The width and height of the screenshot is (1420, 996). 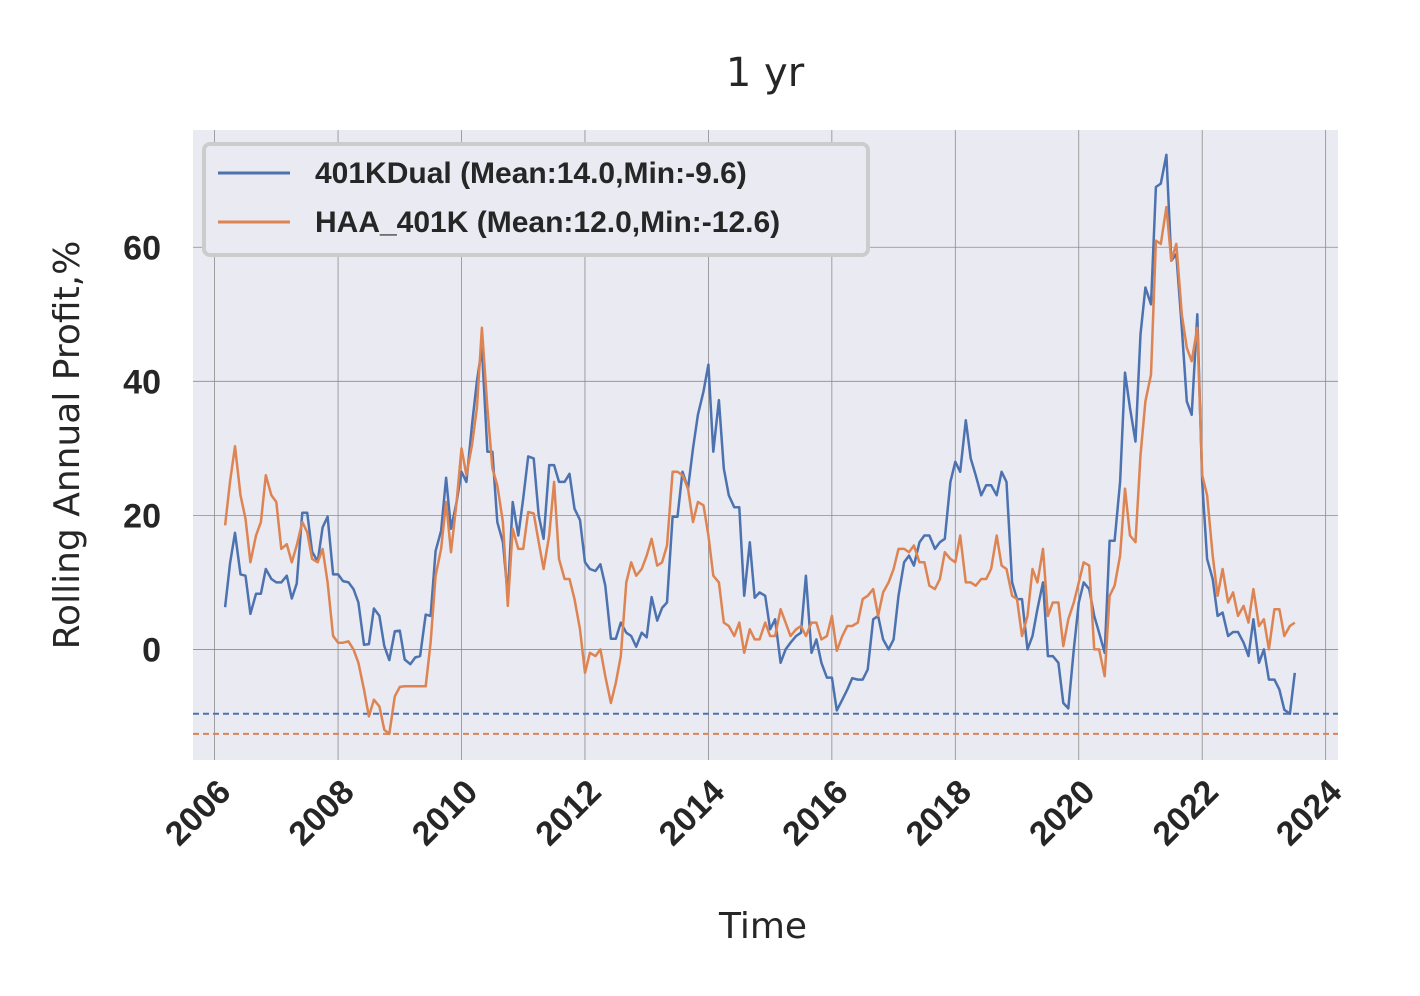 What do you see at coordinates (547, 222) in the screenshot?
I see `legend-label-1: HAA_401K (Mean:12.0,Min:-12.6)` at bounding box center [547, 222].